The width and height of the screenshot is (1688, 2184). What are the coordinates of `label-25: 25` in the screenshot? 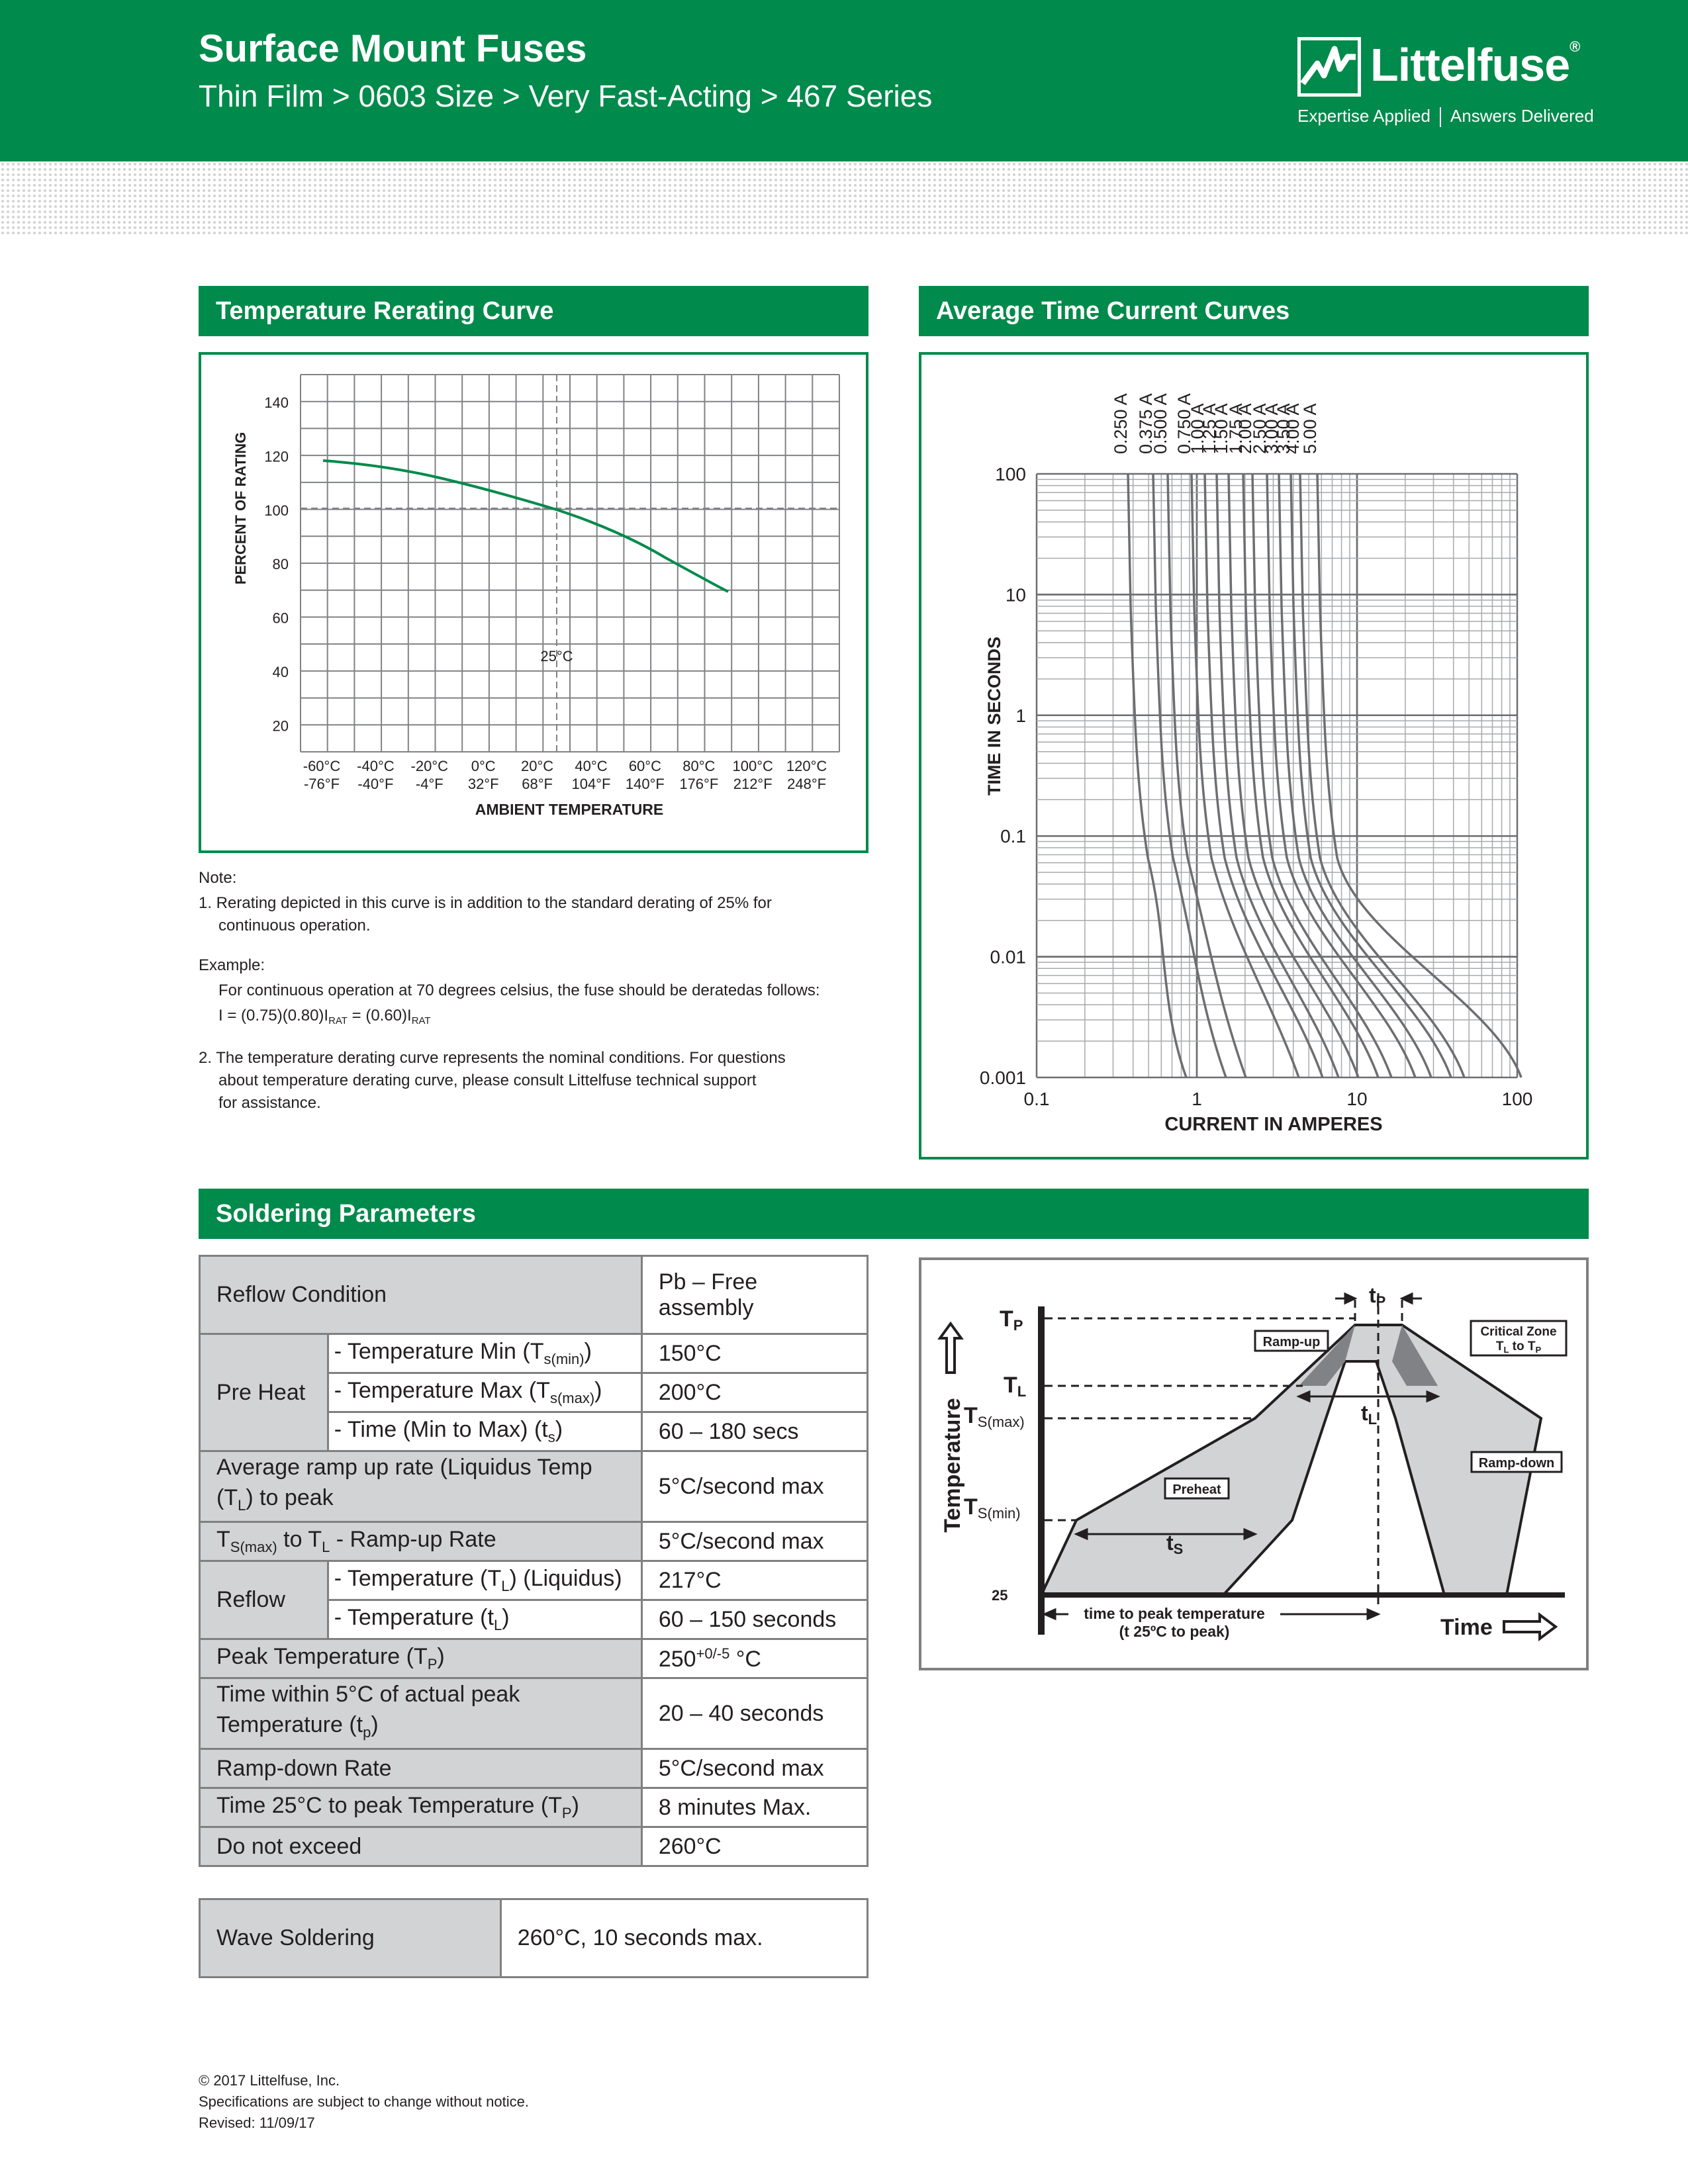 It's located at (1000, 1595).